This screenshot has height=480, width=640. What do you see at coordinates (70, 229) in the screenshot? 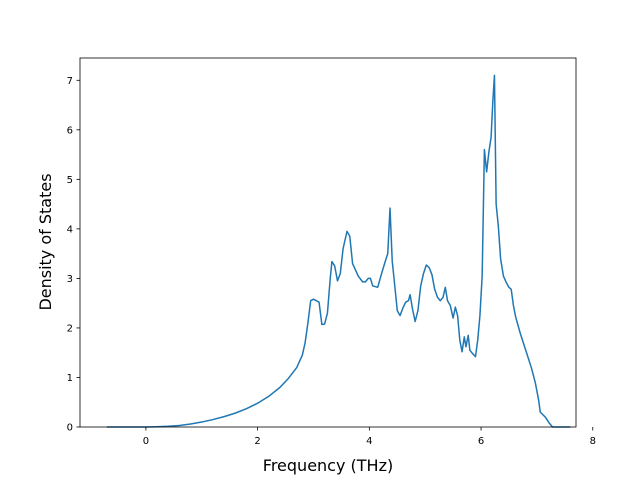
I see `y-tick-label: 4` at bounding box center [70, 229].